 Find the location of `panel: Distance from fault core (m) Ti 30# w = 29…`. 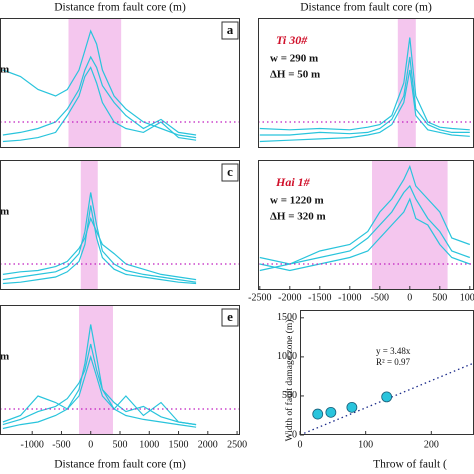

panel: Distance from fault core (m) Ti 30# w = 29… is located at coordinates (366, 75).